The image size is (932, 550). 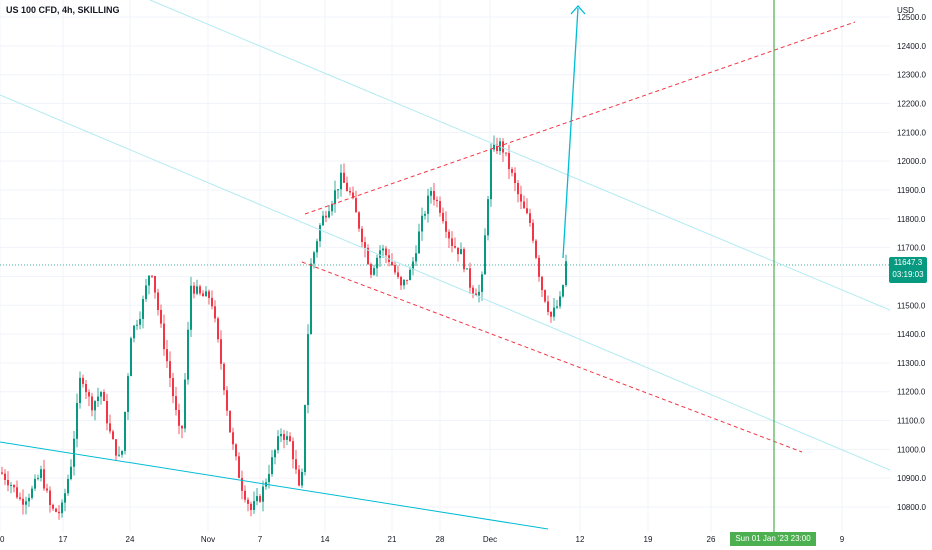 What do you see at coordinates (63, 10) in the screenshot?
I see `symbol-title: US 100 CFD, 4h, SKILLING` at bounding box center [63, 10].